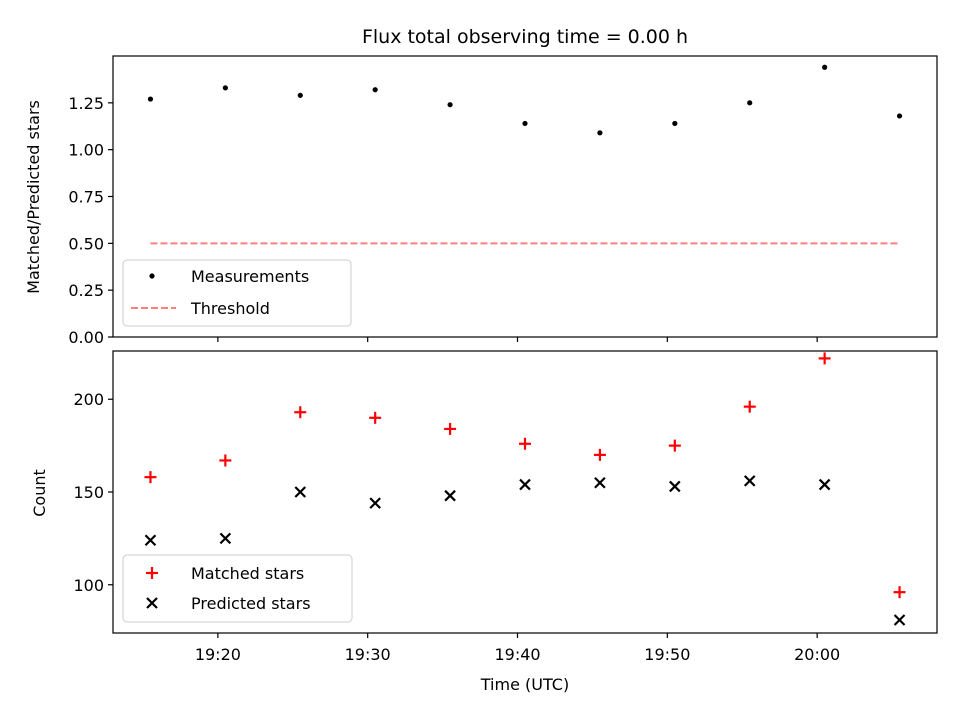 The image size is (960, 720). Describe the element at coordinates (218, 654) in the screenshot. I see `bottom-x-tick-label: 19:20` at that location.